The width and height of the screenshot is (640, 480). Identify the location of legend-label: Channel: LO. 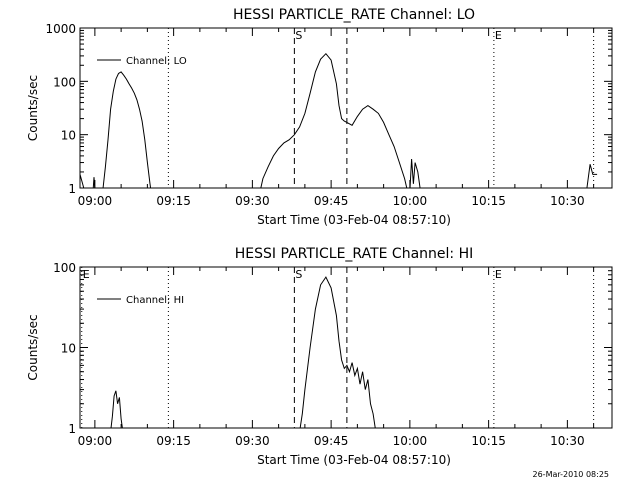
(156, 61).